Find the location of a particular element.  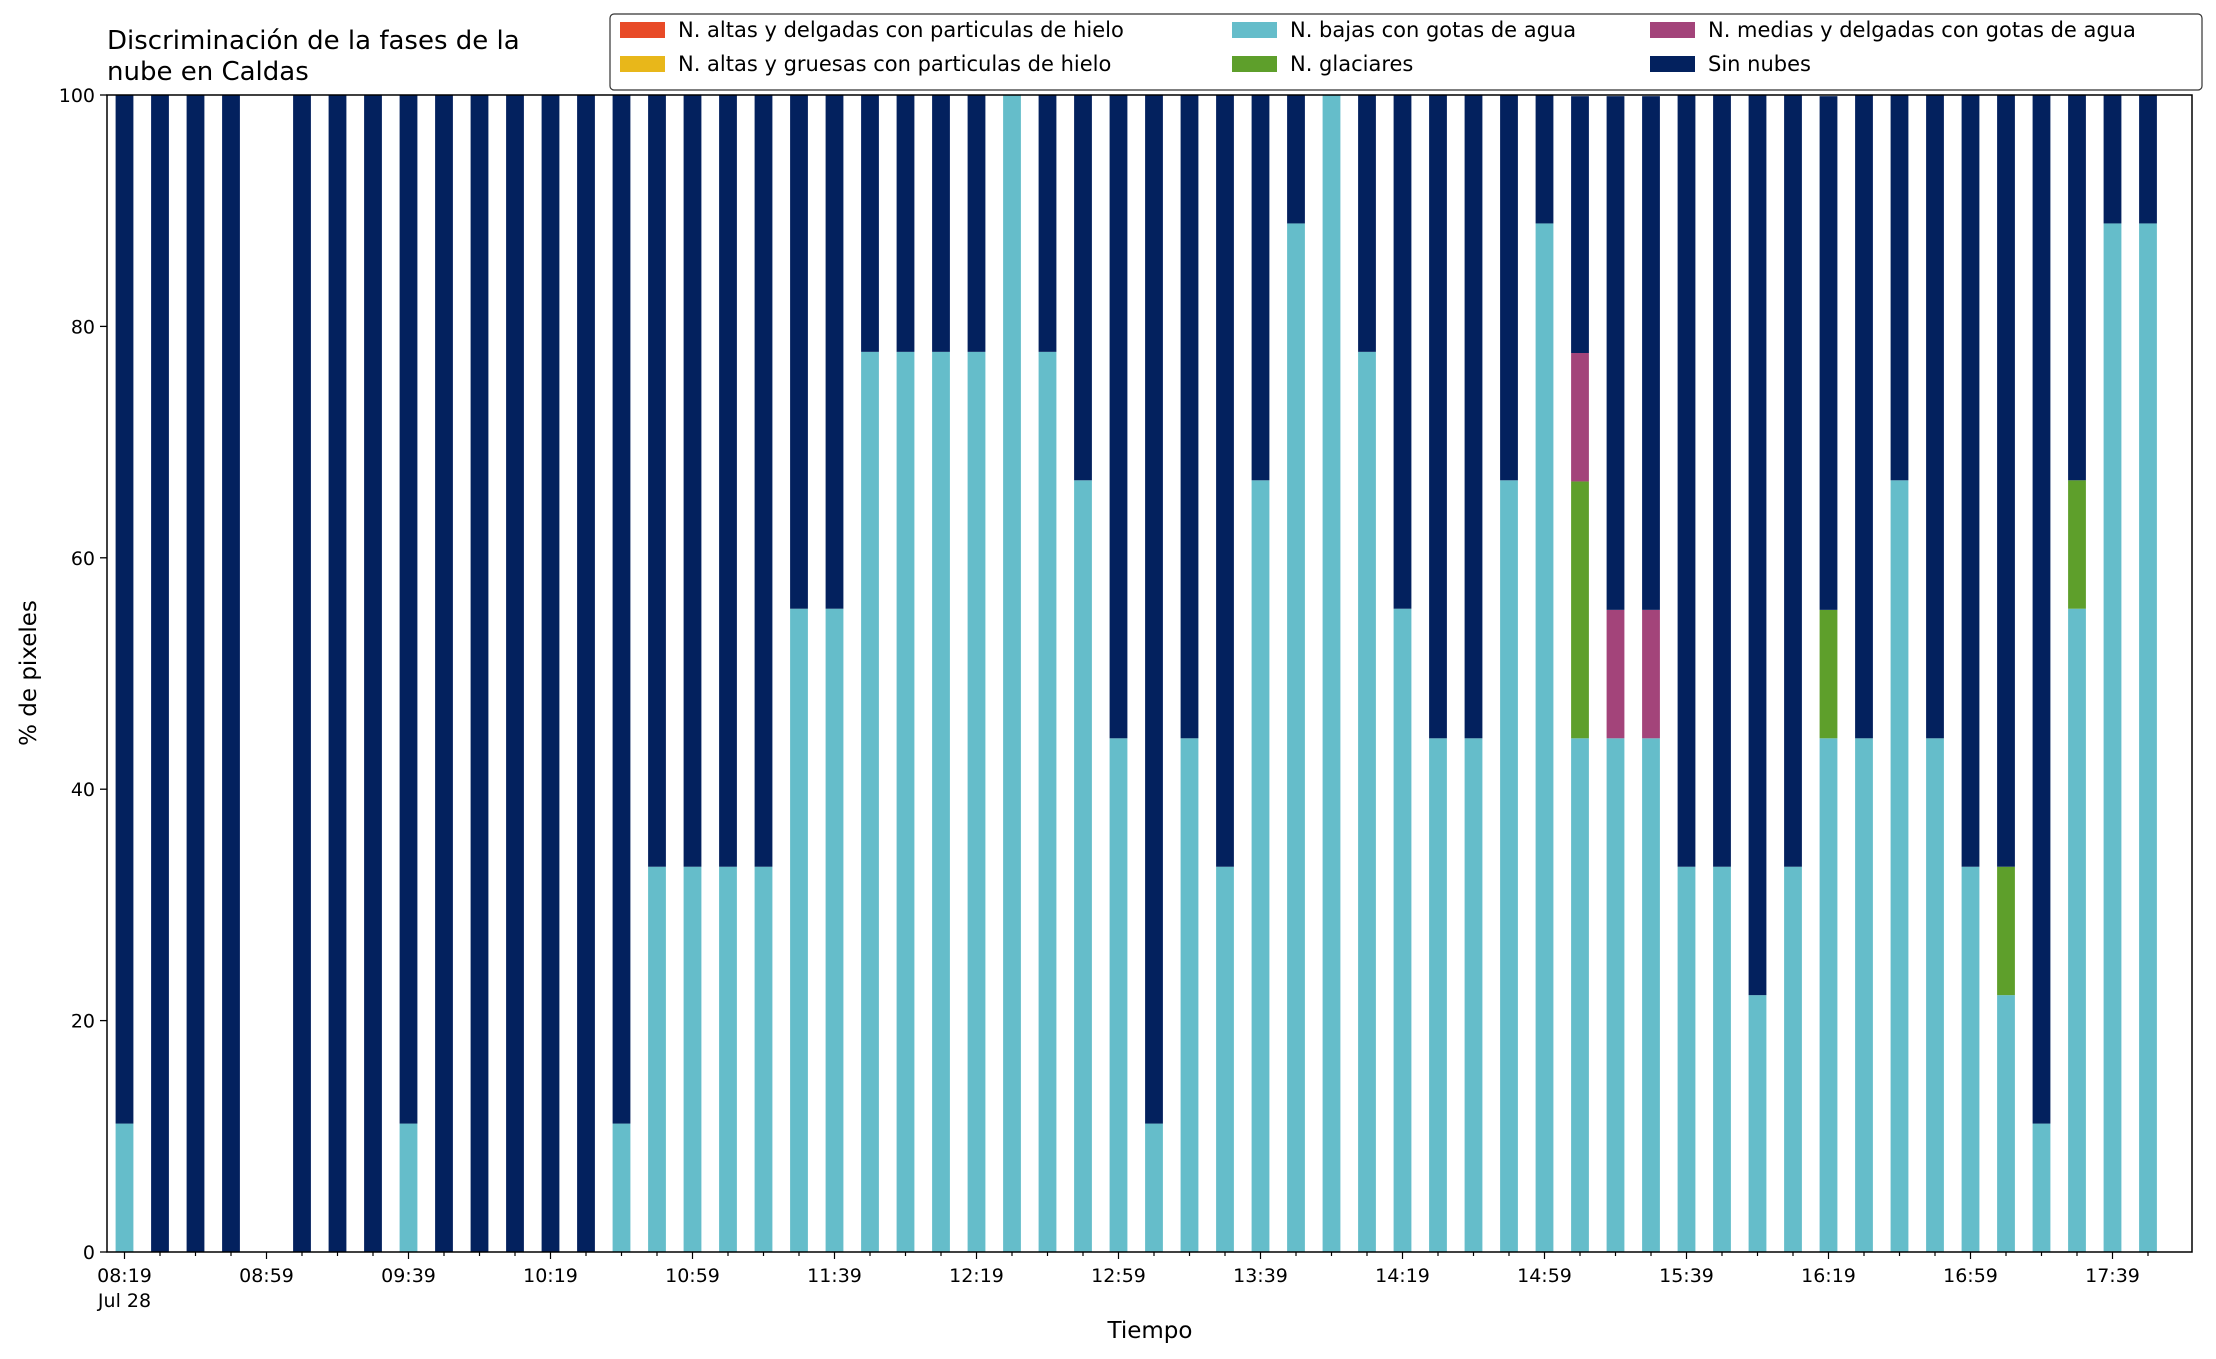

y-axis-label: % de pixeles is located at coordinates (29, 673).